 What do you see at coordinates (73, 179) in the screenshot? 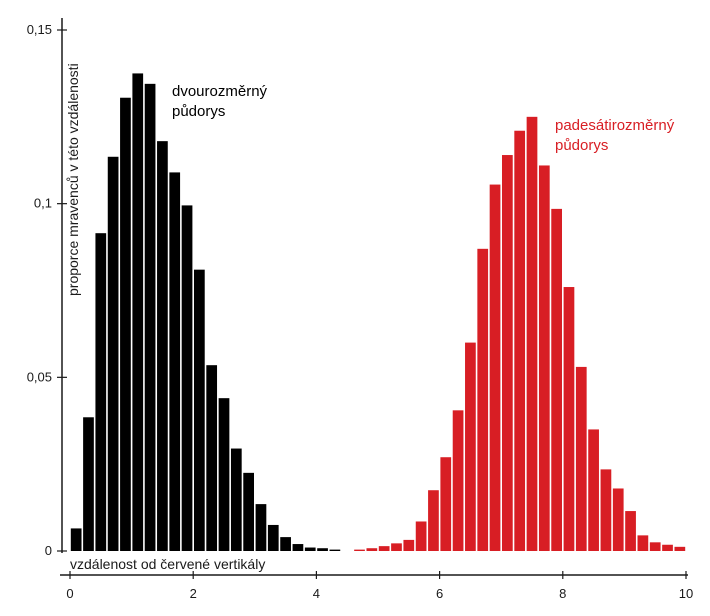
I see `y-axis-title: proporce mravenců v této vzdálenosti` at bounding box center [73, 179].